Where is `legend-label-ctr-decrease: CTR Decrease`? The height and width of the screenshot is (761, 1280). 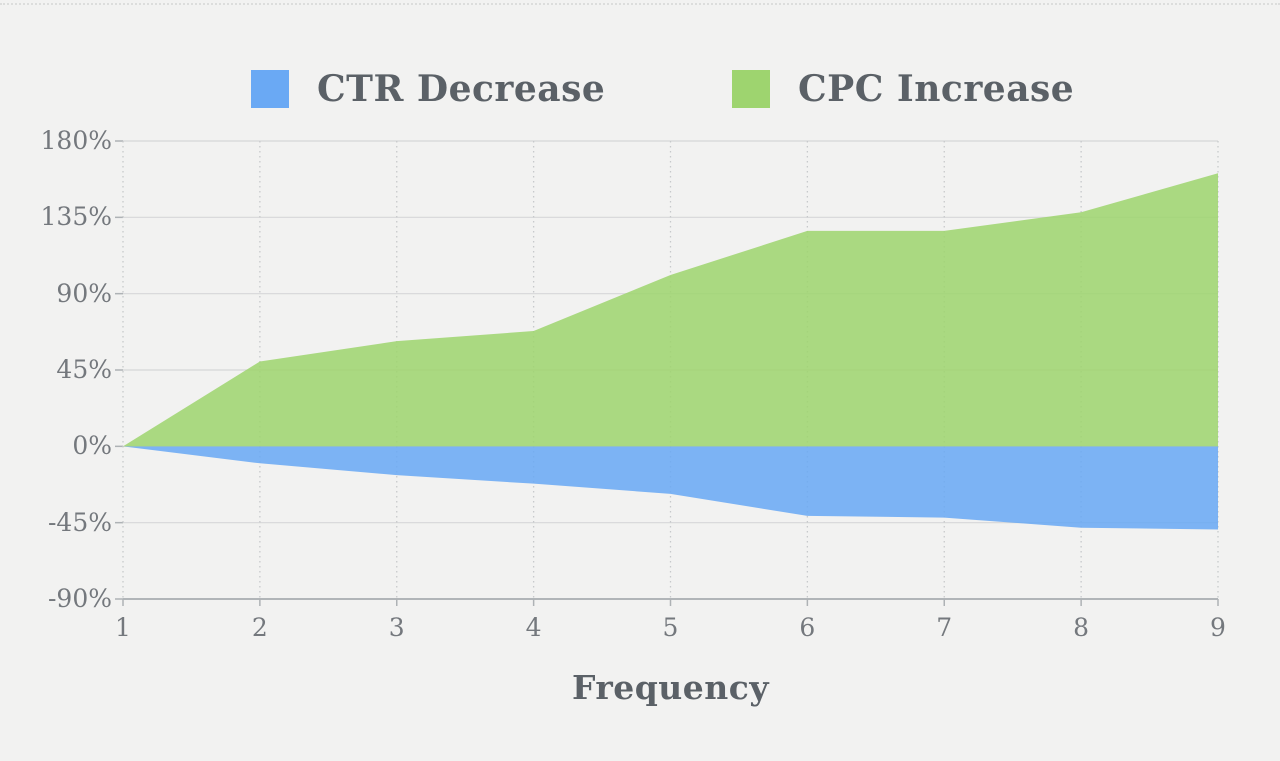 legend-label-ctr-decrease: CTR Decrease is located at coordinates (461, 89).